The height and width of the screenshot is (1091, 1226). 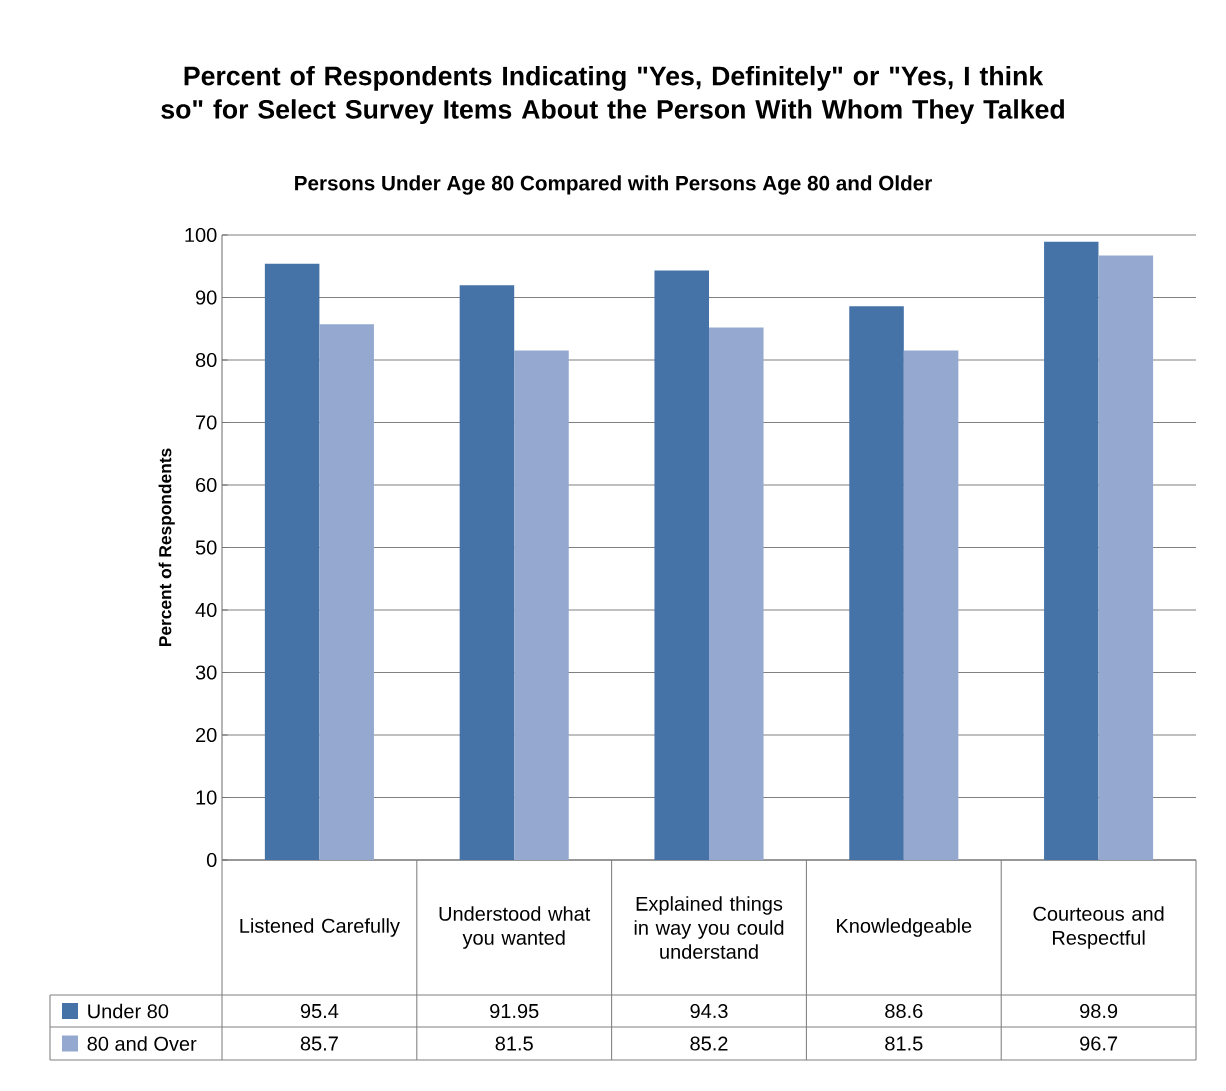 What do you see at coordinates (319, 1043) in the screenshot?
I see `data-label: 85.7` at bounding box center [319, 1043].